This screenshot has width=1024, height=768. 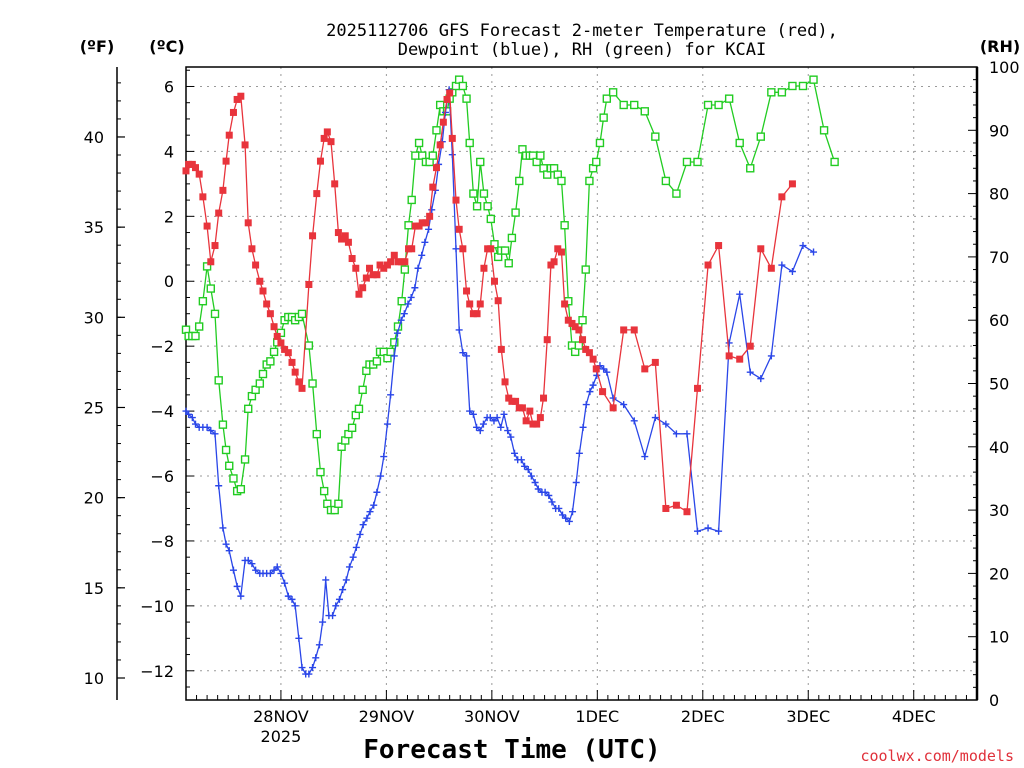 What do you see at coordinates (162, 411) in the screenshot?
I see `celsius-tick-label: −4` at bounding box center [162, 411].